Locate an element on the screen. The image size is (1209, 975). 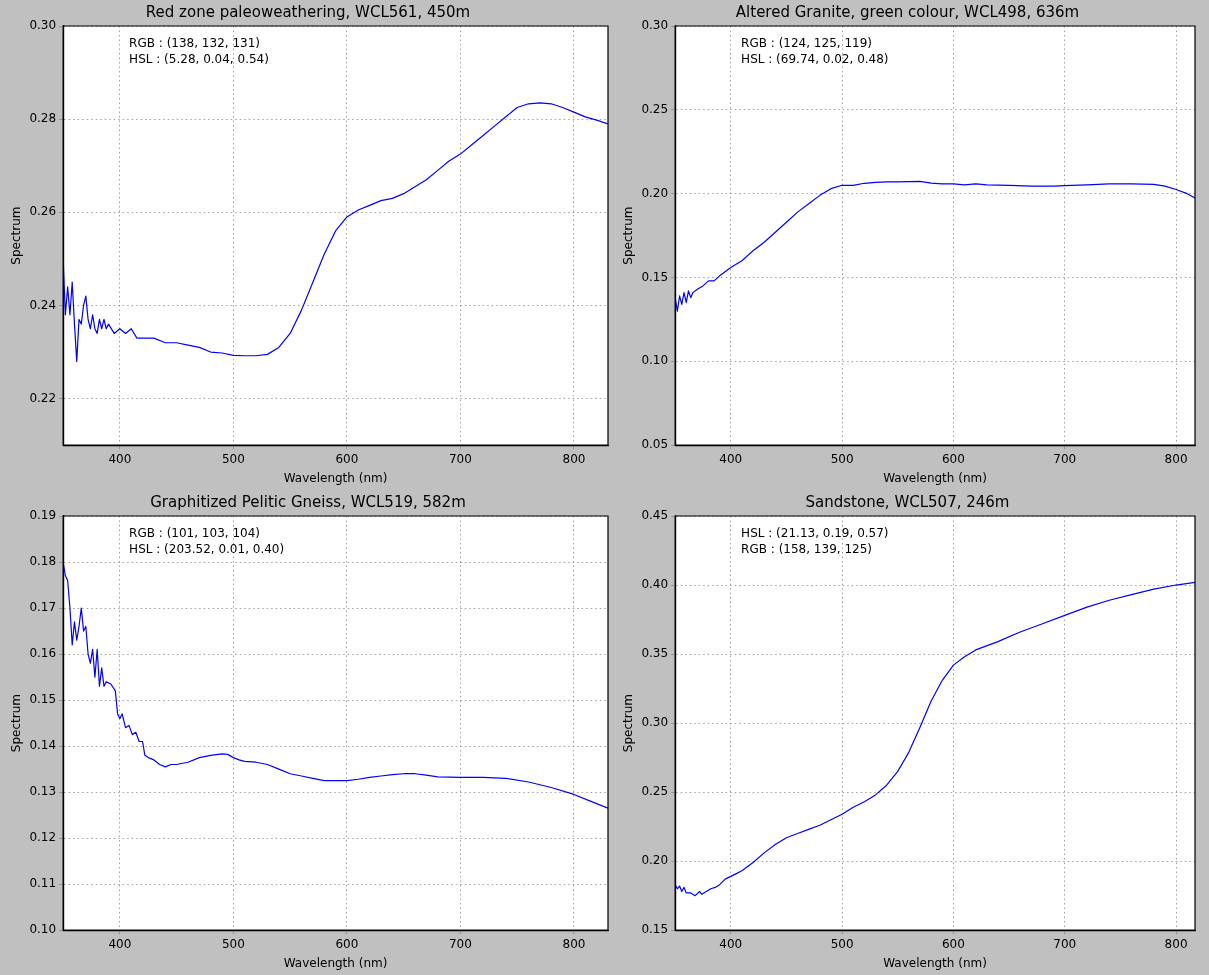
y-tick-label: 0.13 is located at coordinates (43, 791).